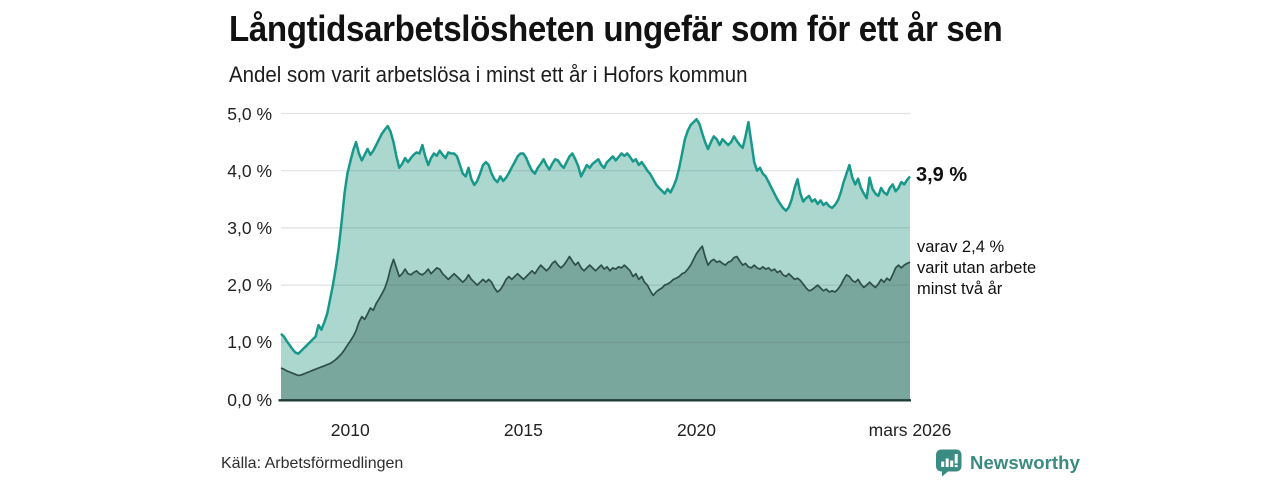 The image size is (1280, 480). I want to click on y-tick-label: 0,0 %, so click(249, 399).